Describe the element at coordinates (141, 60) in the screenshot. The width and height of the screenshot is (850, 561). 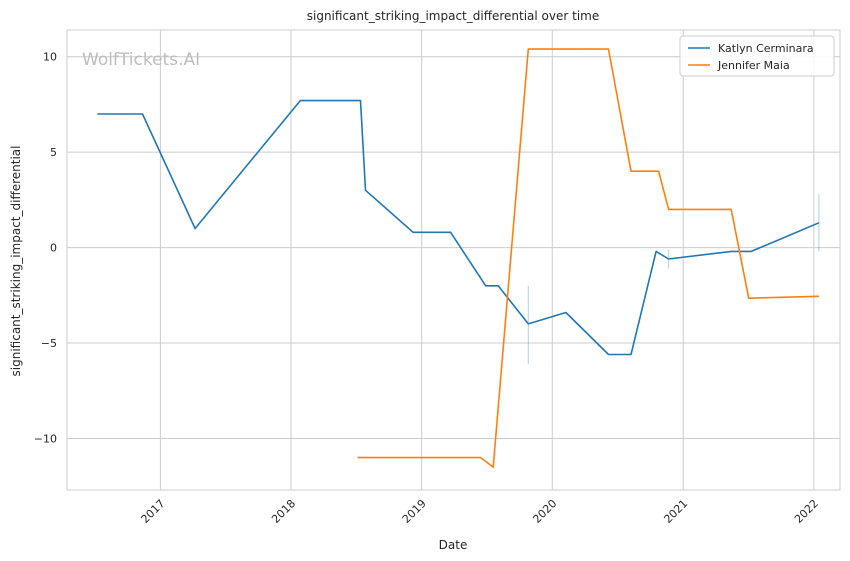
I see `watermark-text: WolfTickets.AI` at that location.